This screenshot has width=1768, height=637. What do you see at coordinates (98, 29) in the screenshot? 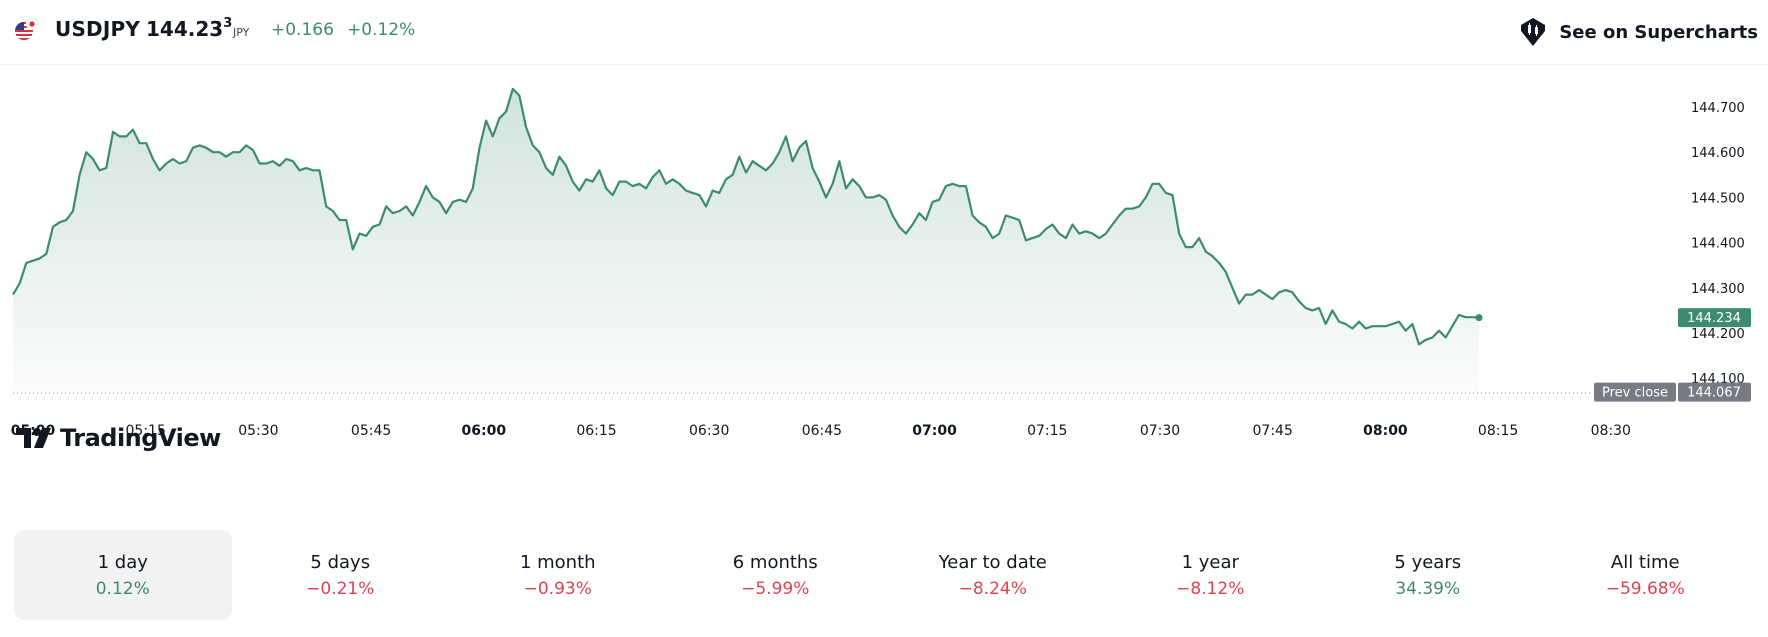
I see `symbol-name: USDJPY` at bounding box center [98, 29].